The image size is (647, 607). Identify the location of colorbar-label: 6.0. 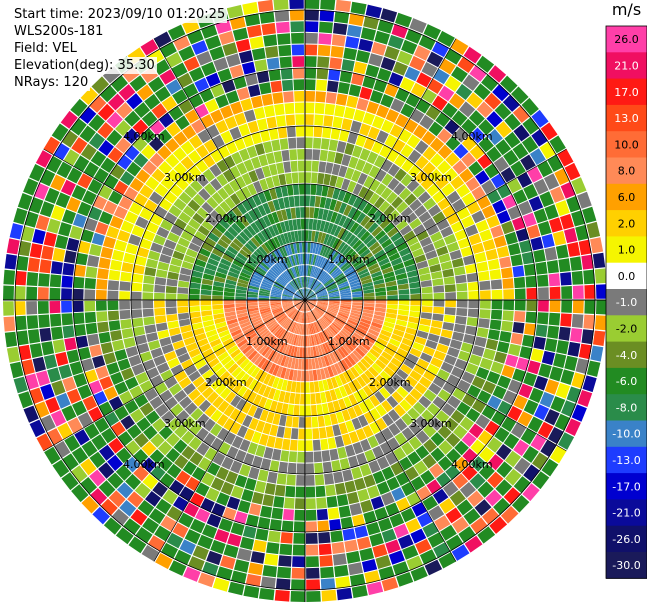
(627, 197).